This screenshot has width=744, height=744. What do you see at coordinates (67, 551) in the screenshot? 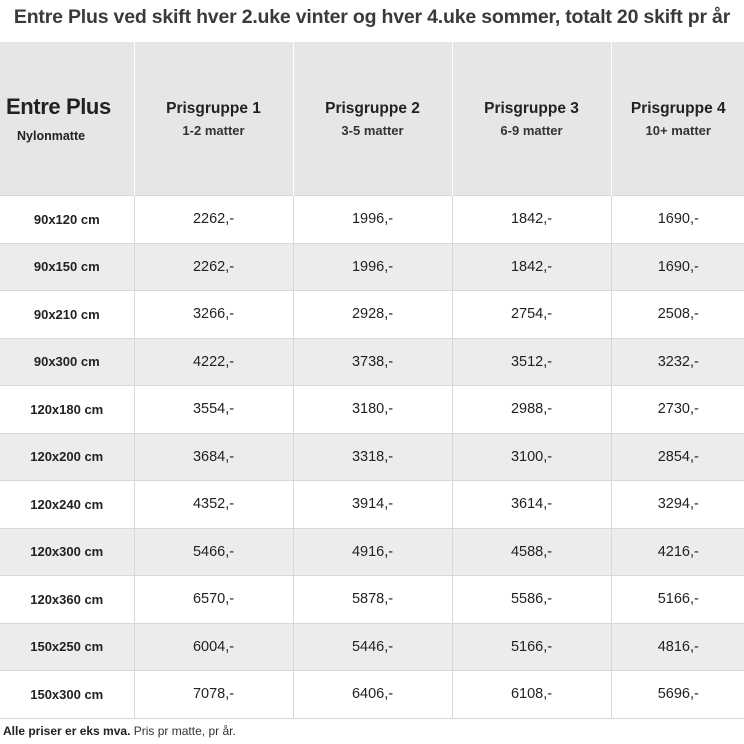
I see `size-cell: 120x300 cm` at bounding box center [67, 551].